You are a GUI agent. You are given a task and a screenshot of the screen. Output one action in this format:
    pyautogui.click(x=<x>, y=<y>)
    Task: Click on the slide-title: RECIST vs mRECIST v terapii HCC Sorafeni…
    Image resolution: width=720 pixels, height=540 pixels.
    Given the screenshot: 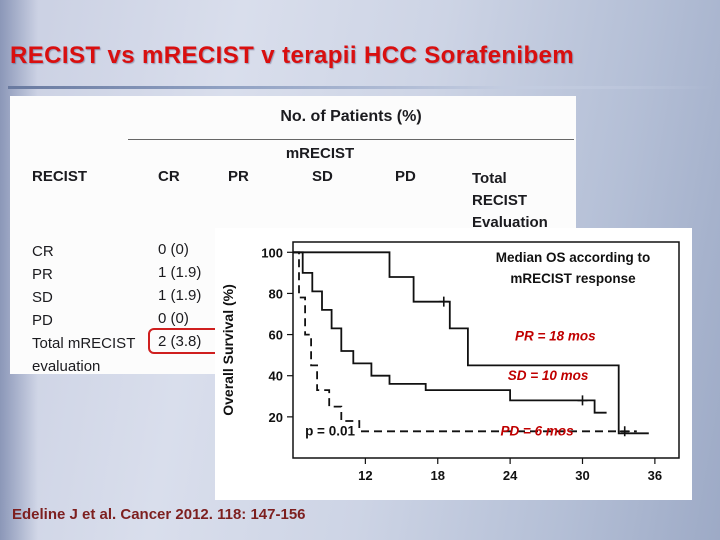 What is the action you would take?
    pyautogui.click(x=292, y=55)
    